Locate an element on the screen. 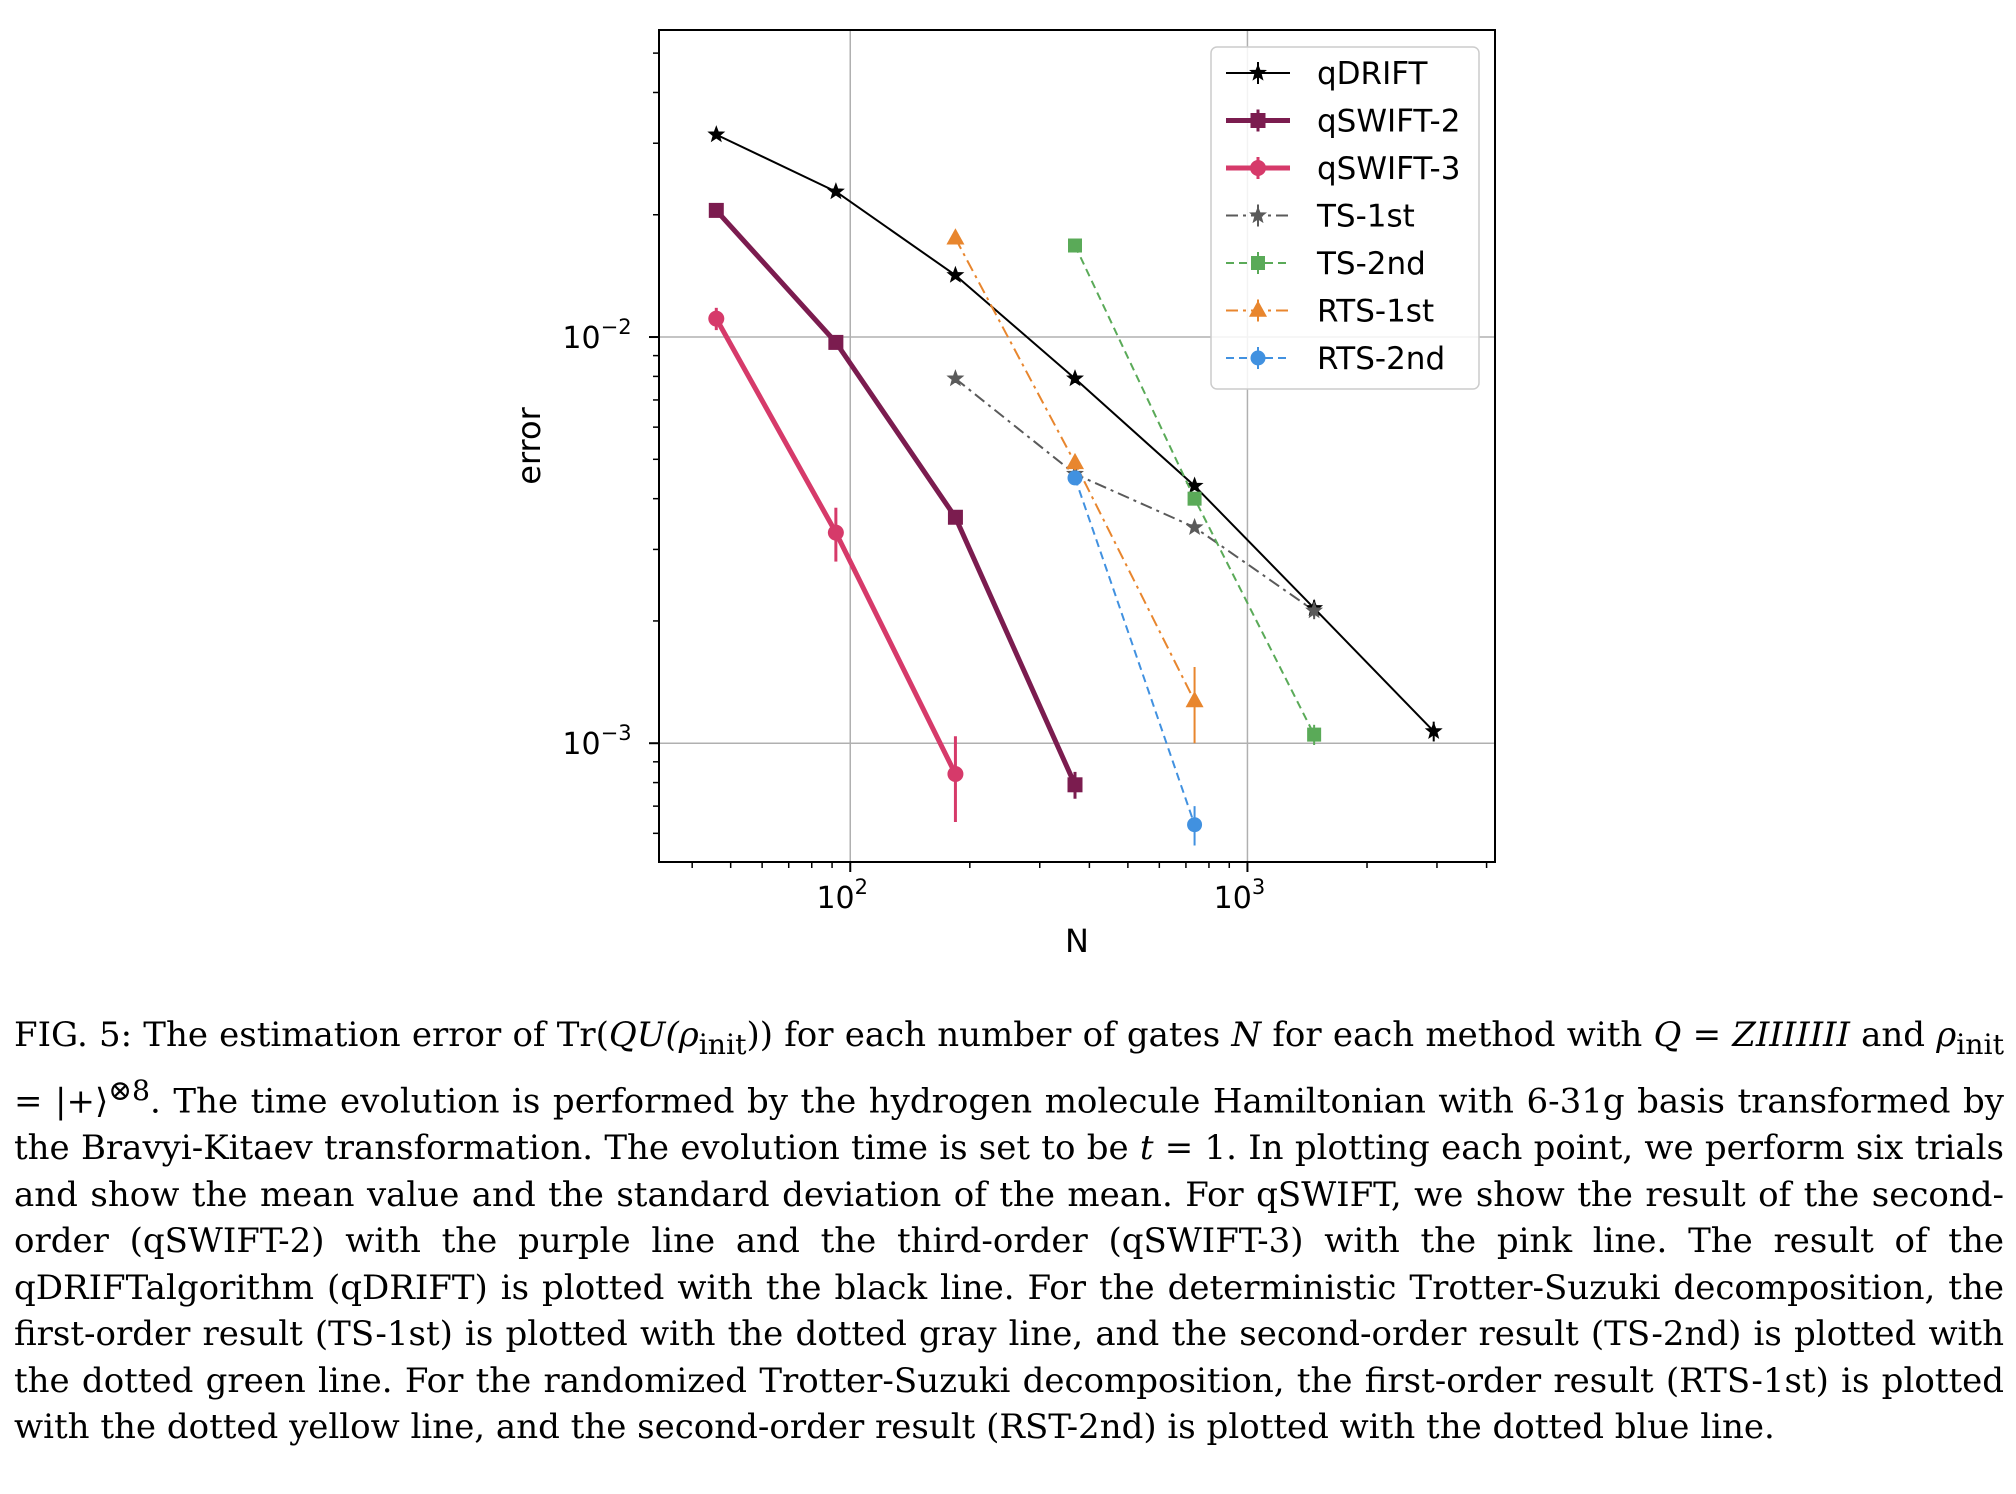  legend-label: qSWIFT-3 is located at coordinates (1388, 169).